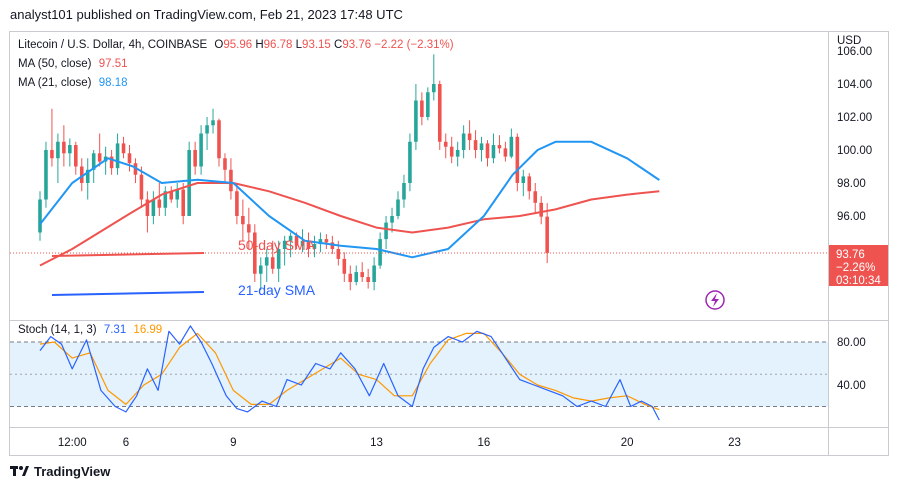 Image resolution: width=900 pixels, height=490 pixels. I want to click on ma21-row: MA (21, close) 98.18, so click(236, 83).